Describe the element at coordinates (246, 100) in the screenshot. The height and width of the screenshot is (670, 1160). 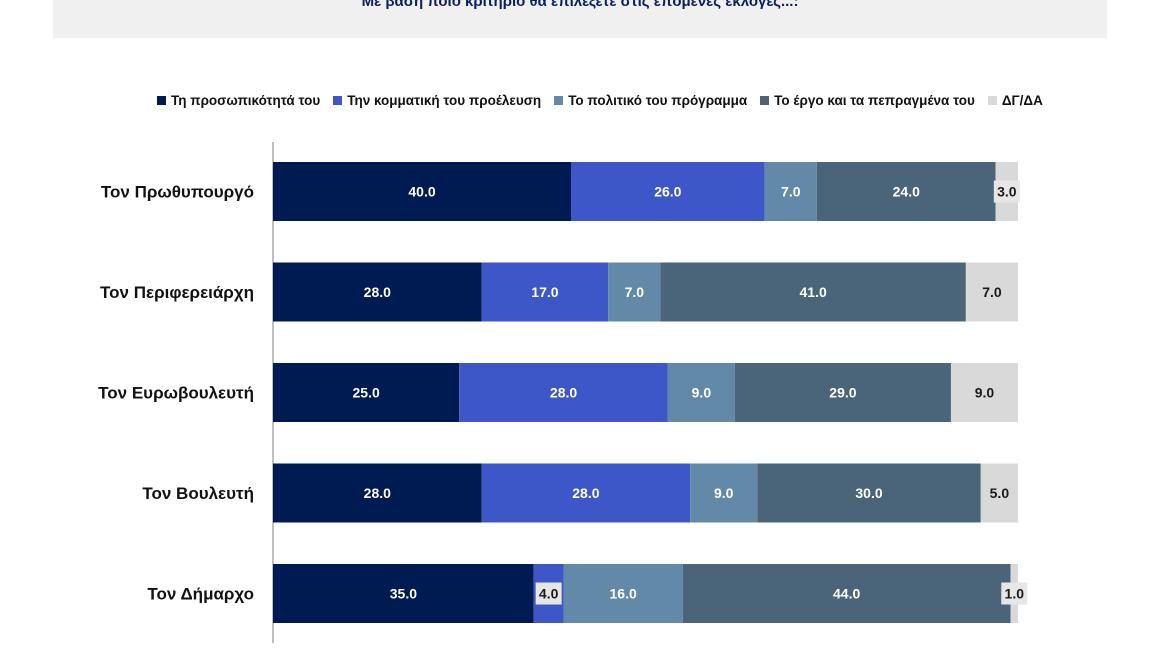
I see `legend-label: Τη προσωπικότητά του` at that location.